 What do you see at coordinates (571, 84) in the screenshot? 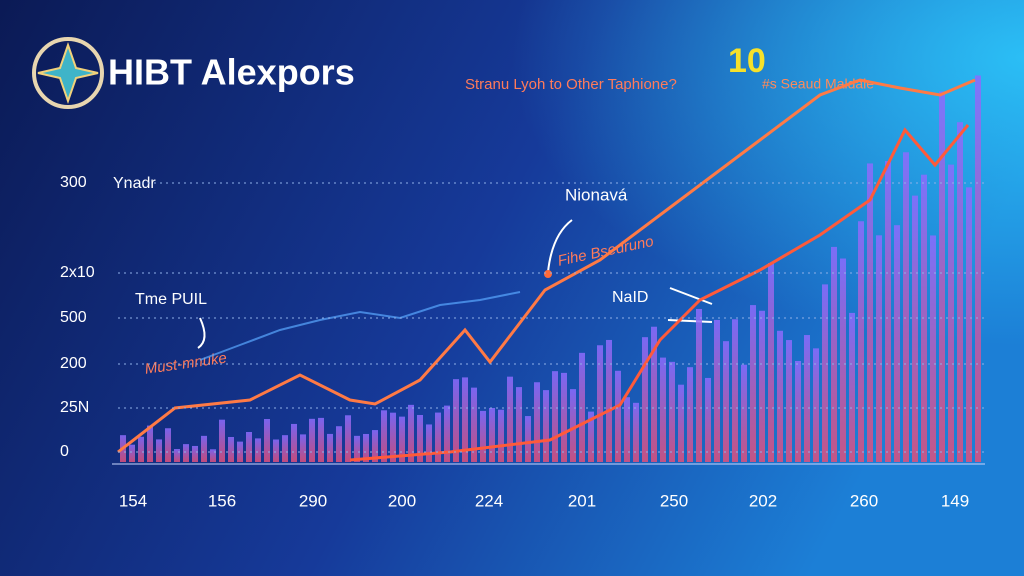
I see `annotation: Stranu Lyoh to Other Taphione?` at bounding box center [571, 84].